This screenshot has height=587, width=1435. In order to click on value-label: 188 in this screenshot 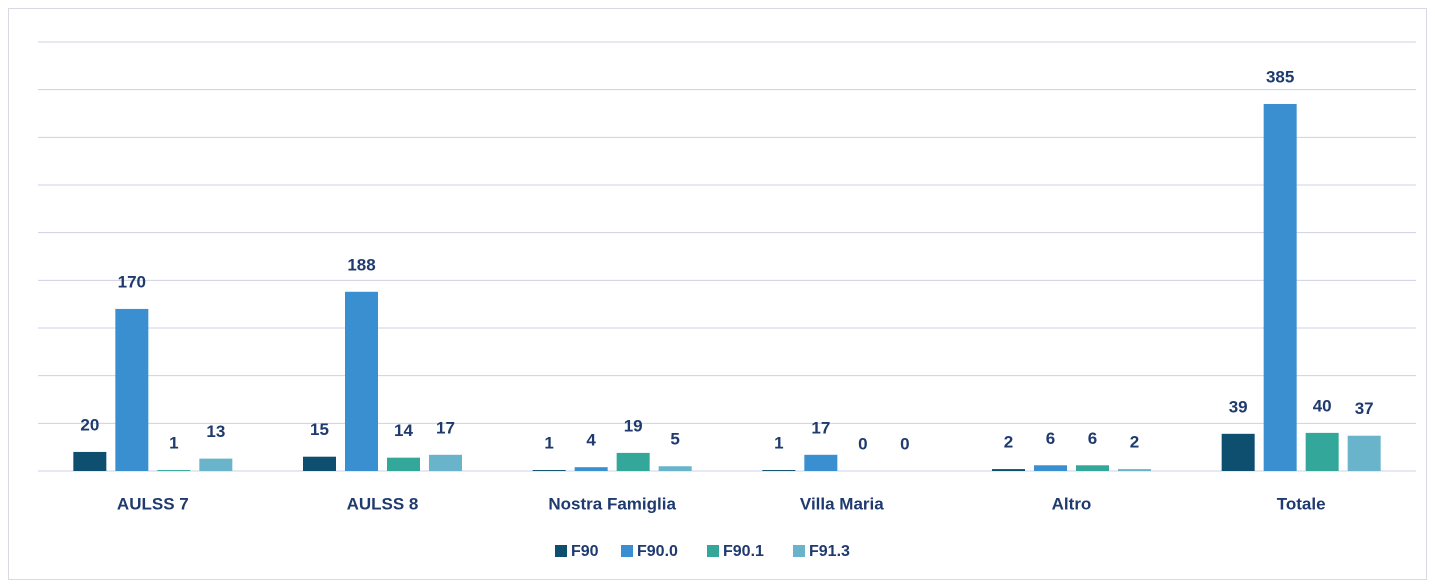, I will do `click(361, 264)`.